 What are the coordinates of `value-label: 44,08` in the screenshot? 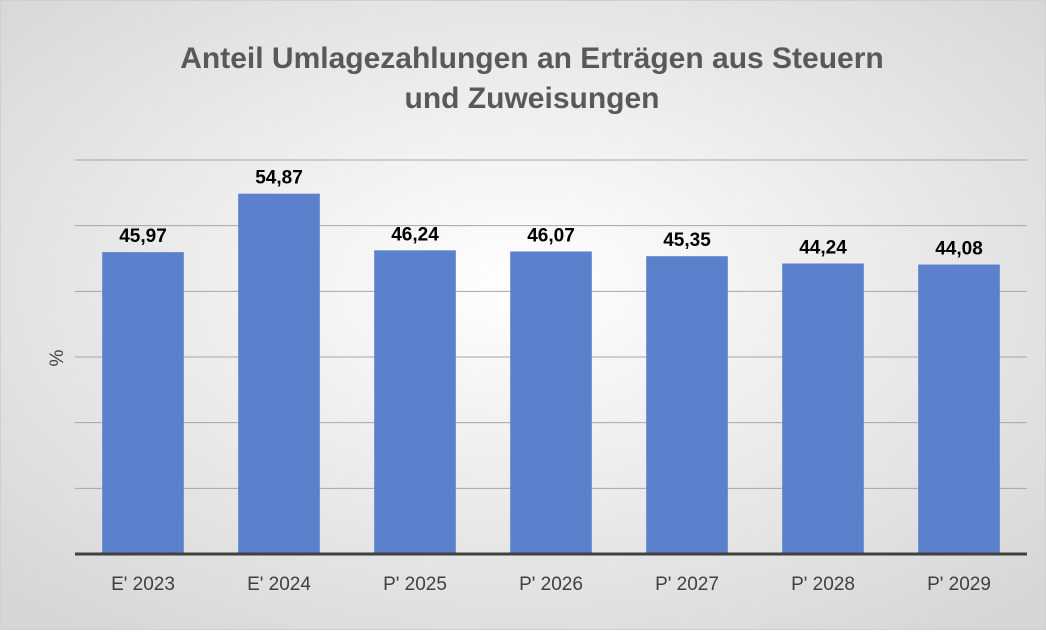 It's located at (959, 249).